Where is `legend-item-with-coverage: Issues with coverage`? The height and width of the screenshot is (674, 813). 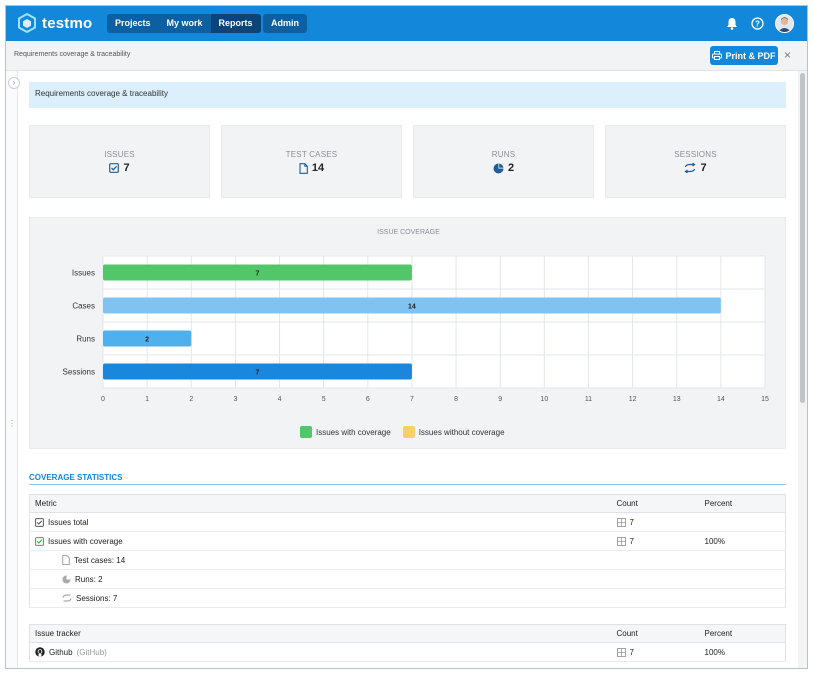 legend-item-with-coverage: Issues with coverage is located at coordinates (345, 432).